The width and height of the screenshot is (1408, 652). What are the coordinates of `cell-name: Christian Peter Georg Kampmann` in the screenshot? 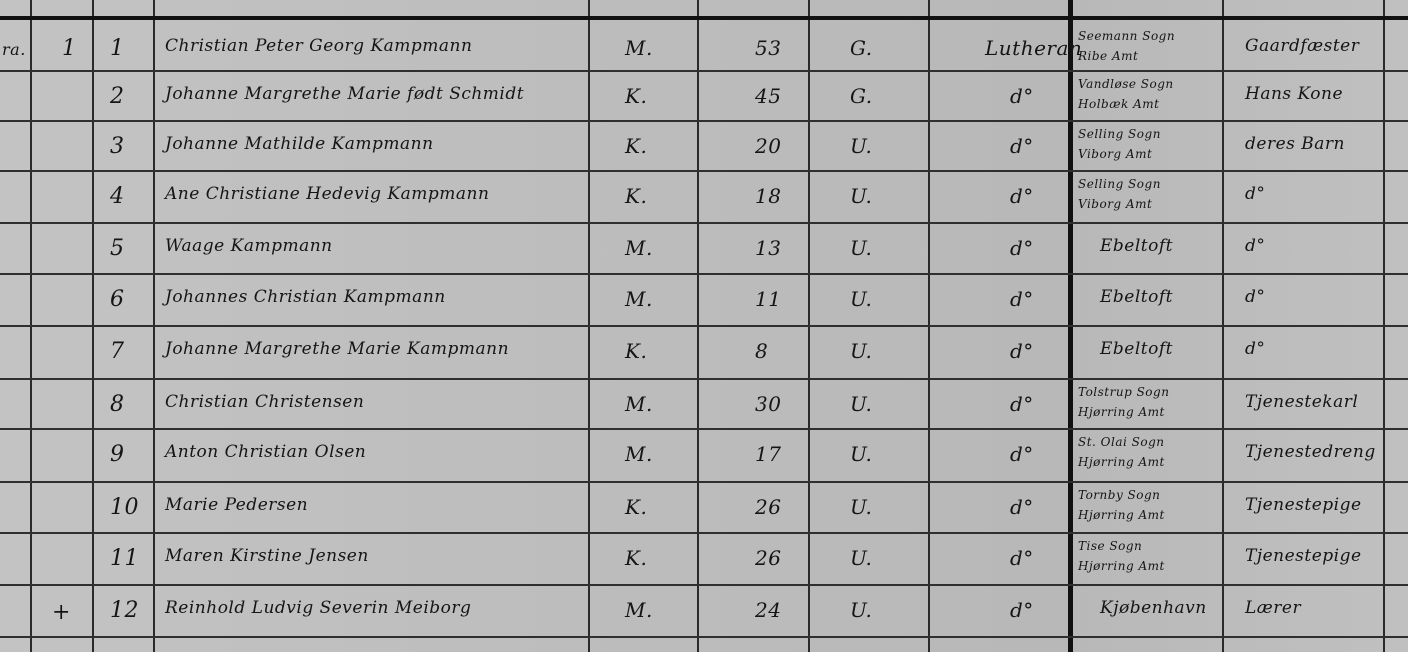 It's located at (319, 46).